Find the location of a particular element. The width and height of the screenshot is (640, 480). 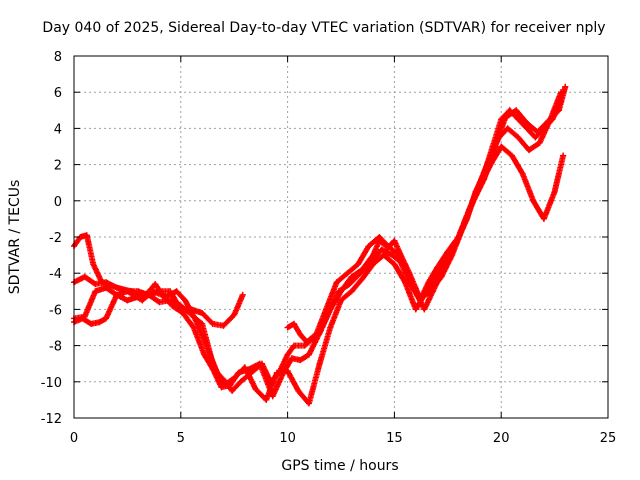

x-tick-label: 15 is located at coordinates (394, 438).